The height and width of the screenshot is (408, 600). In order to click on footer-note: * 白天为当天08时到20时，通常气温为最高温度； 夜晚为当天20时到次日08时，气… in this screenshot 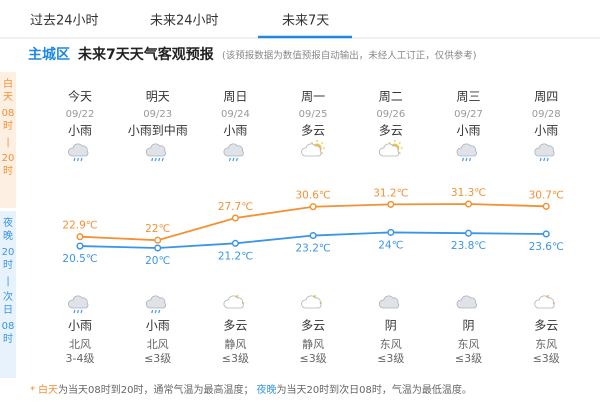, I will do `click(251, 389)`.